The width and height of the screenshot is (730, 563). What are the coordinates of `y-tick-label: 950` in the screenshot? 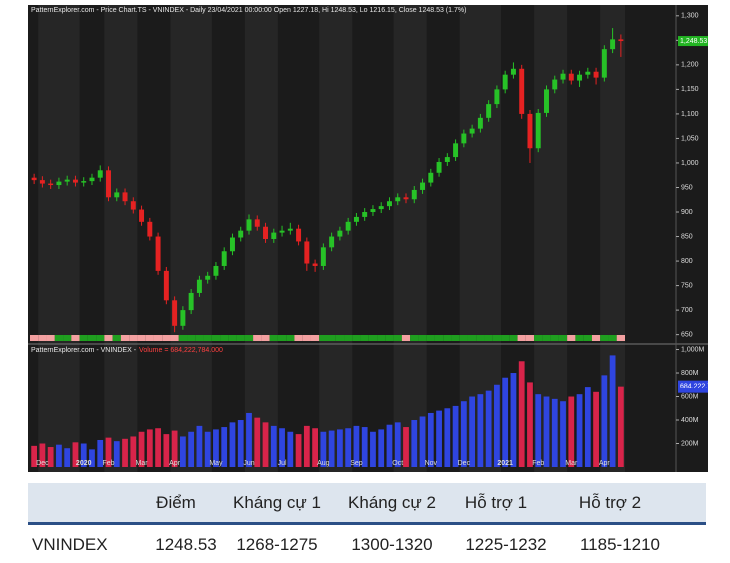 It's located at (687, 187).